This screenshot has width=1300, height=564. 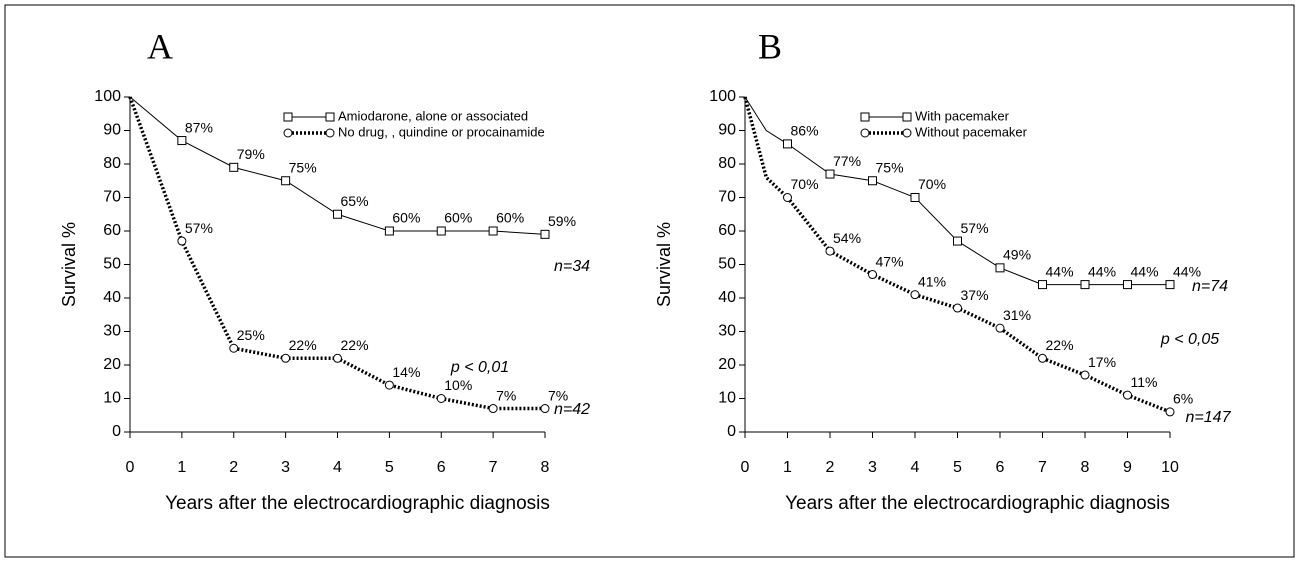 What do you see at coordinates (572, 409) in the screenshot?
I see `annotation: n=42` at bounding box center [572, 409].